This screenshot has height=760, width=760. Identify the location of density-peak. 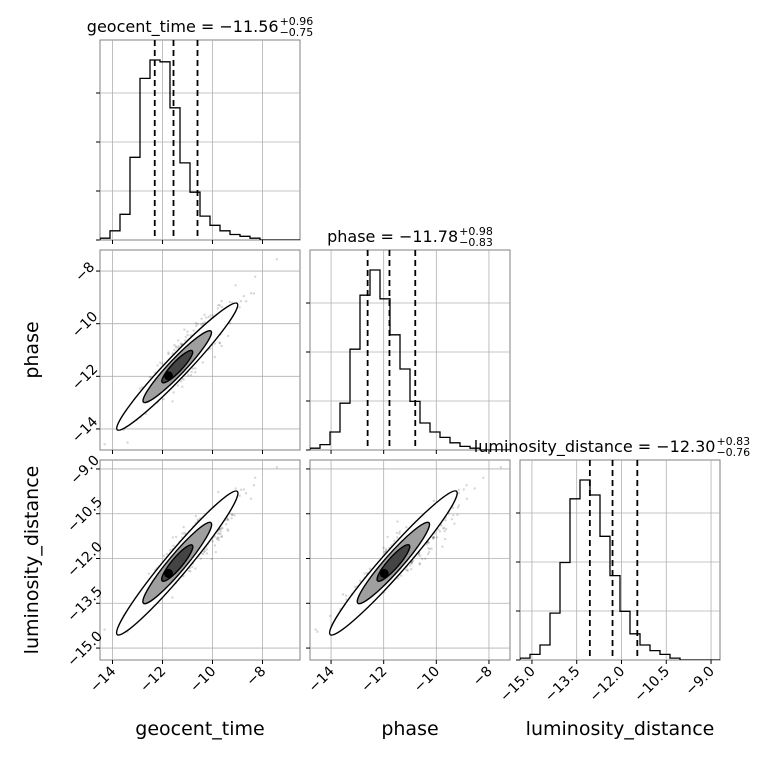
(168, 573).